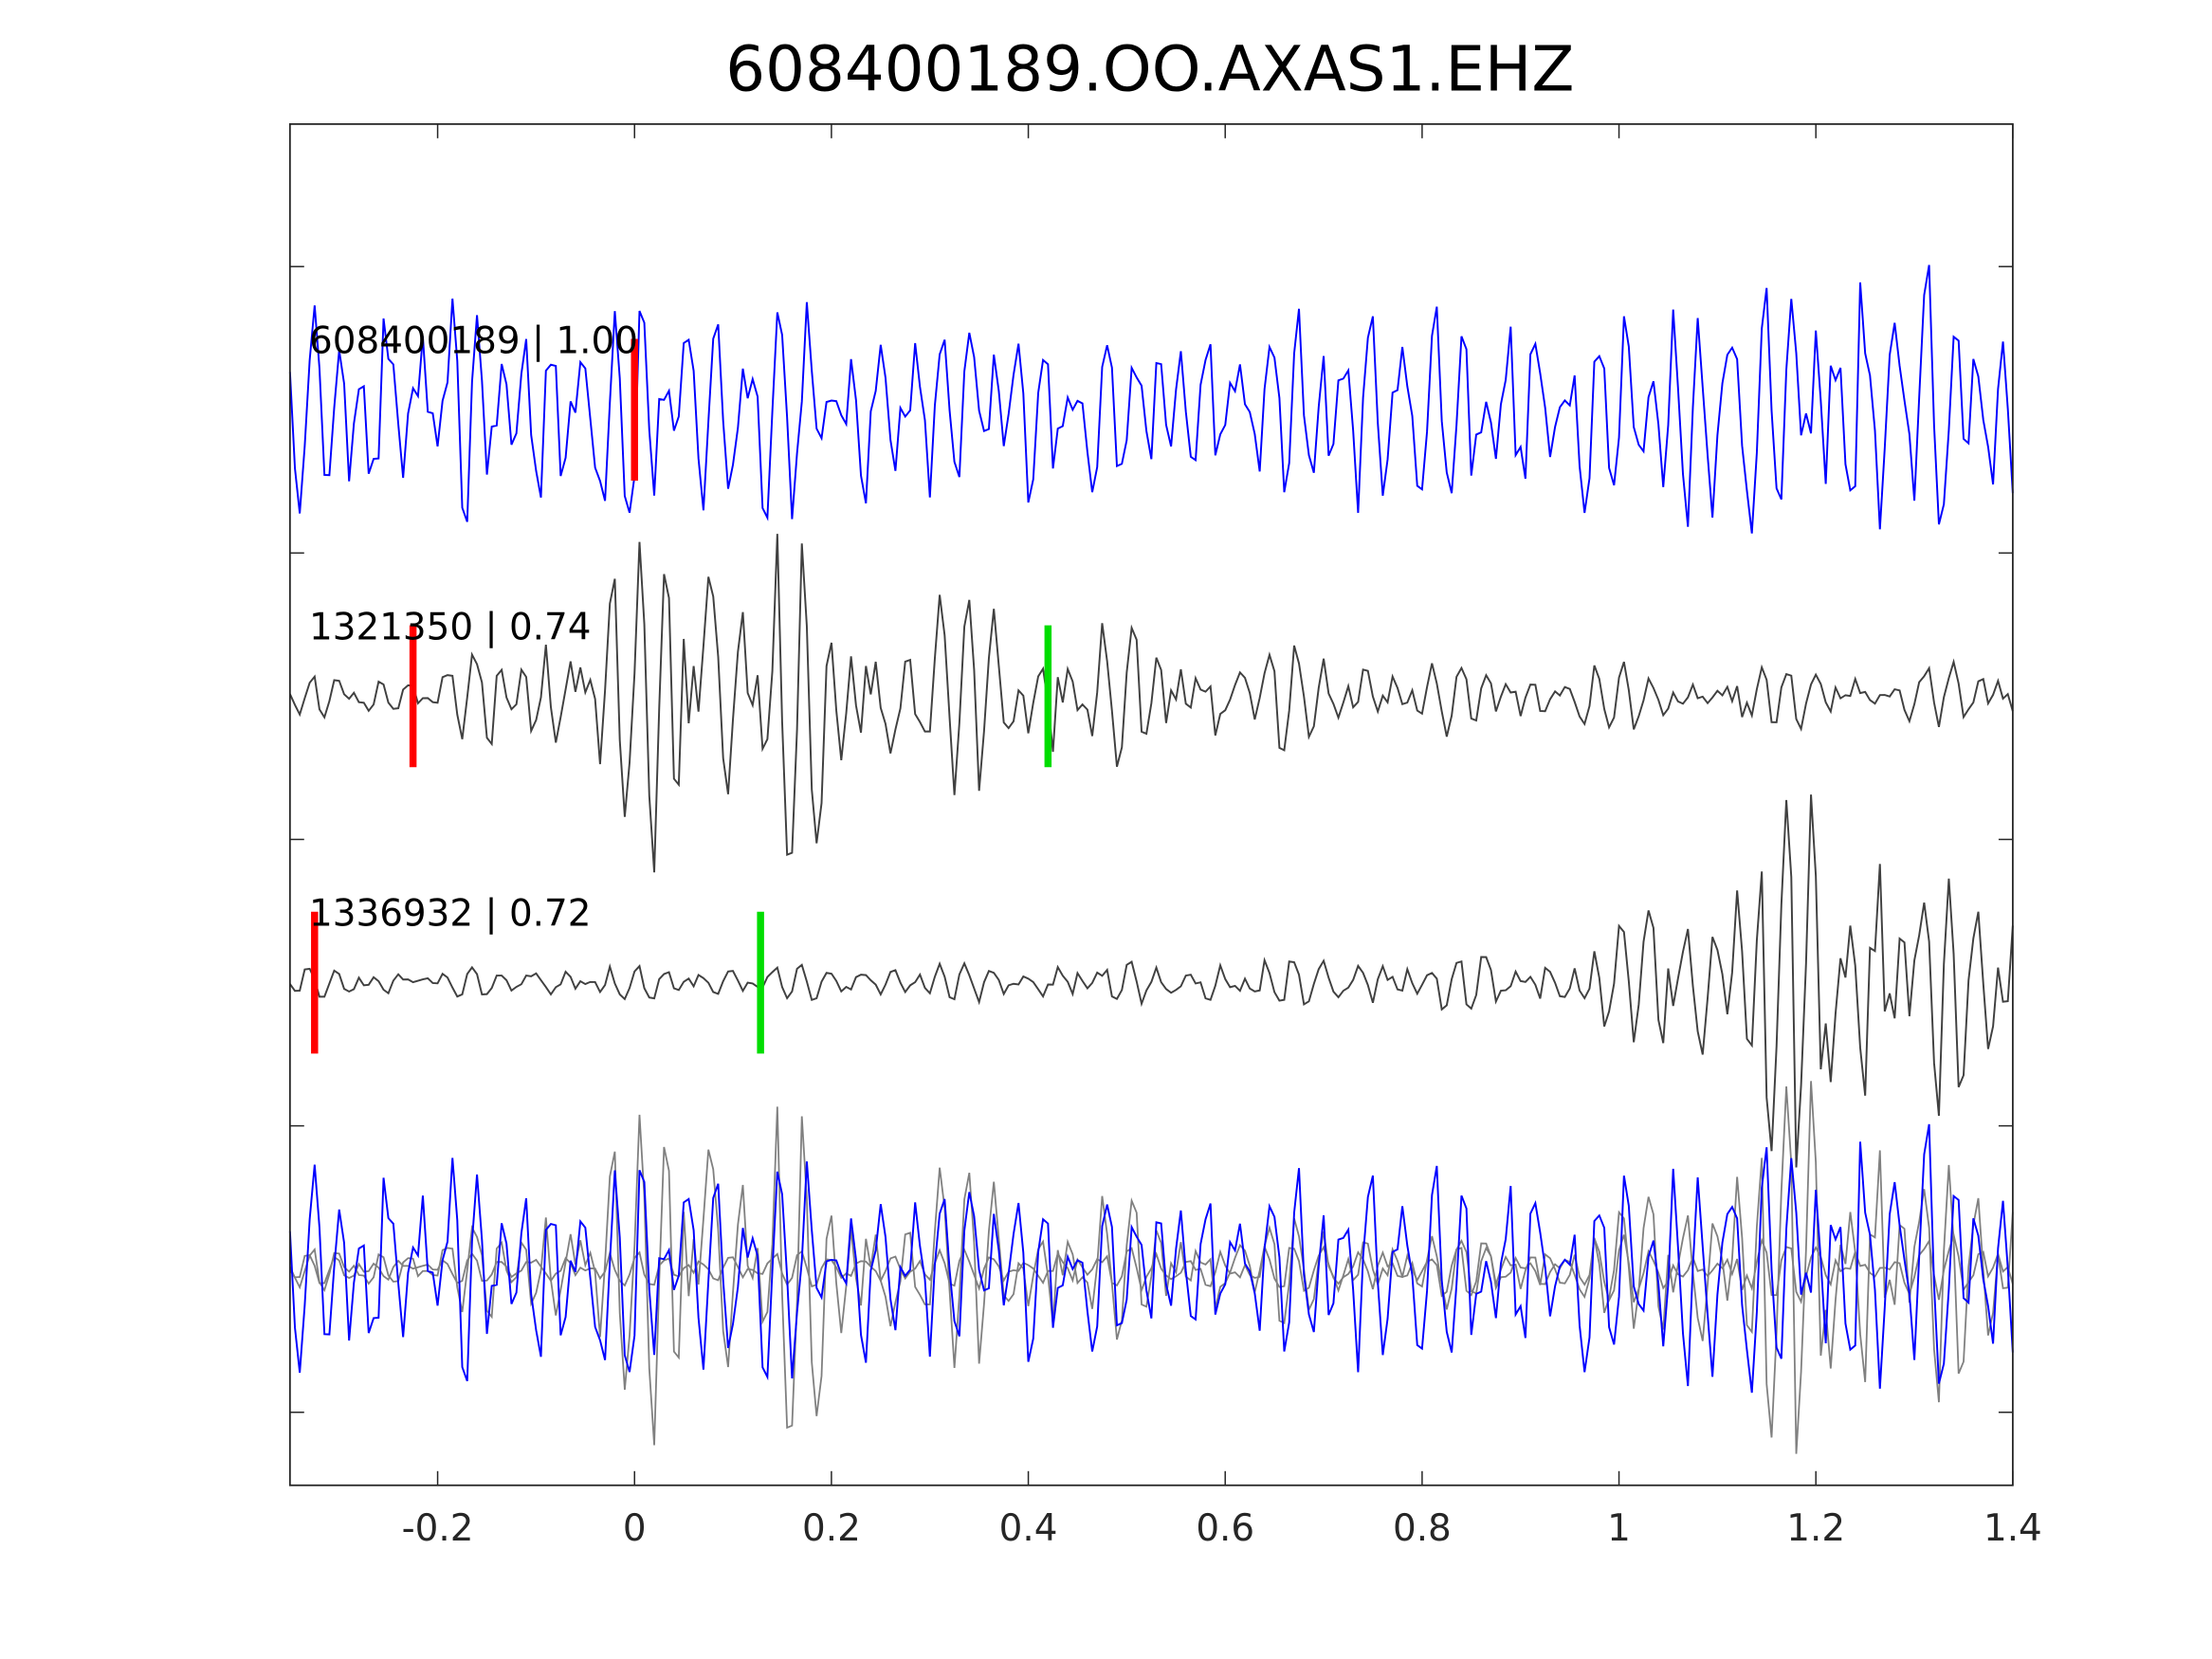 The width and height of the screenshot is (2212, 1659). Describe the element at coordinates (450, 628) in the screenshot. I see `trace-label: 1321350 | 0.74` at that location.